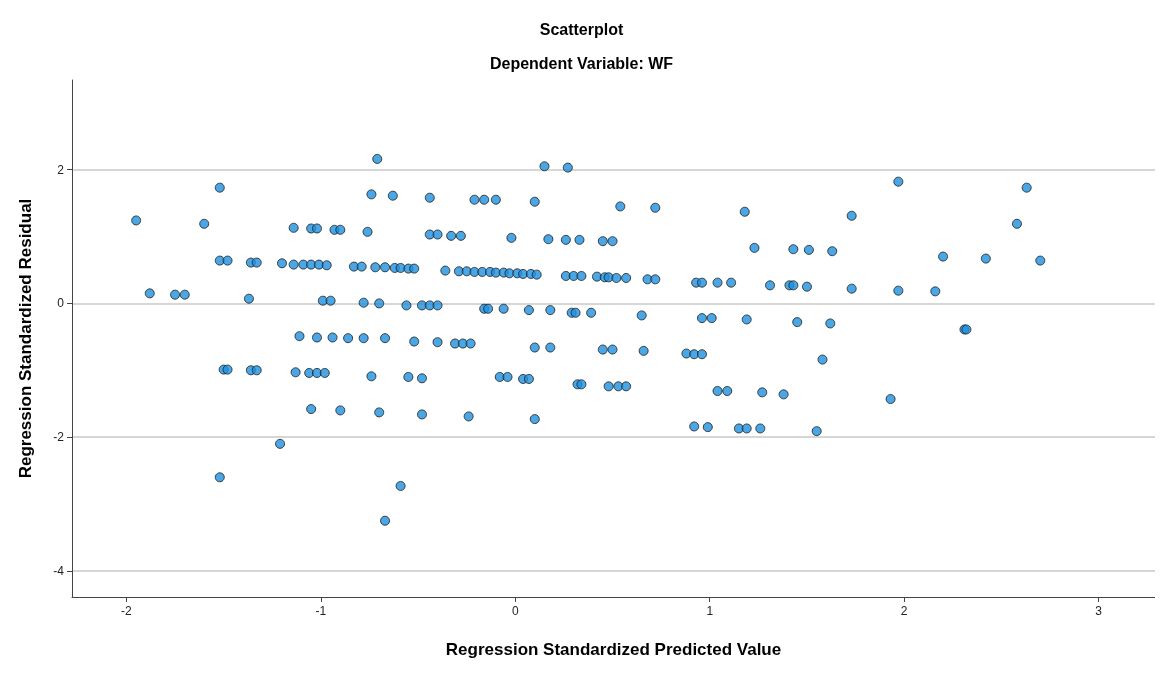 The height and width of the screenshot is (677, 1163). What do you see at coordinates (25, 338) in the screenshot?
I see `y-axis-title: Regression Standardized Residual` at bounding box center [25, 338].